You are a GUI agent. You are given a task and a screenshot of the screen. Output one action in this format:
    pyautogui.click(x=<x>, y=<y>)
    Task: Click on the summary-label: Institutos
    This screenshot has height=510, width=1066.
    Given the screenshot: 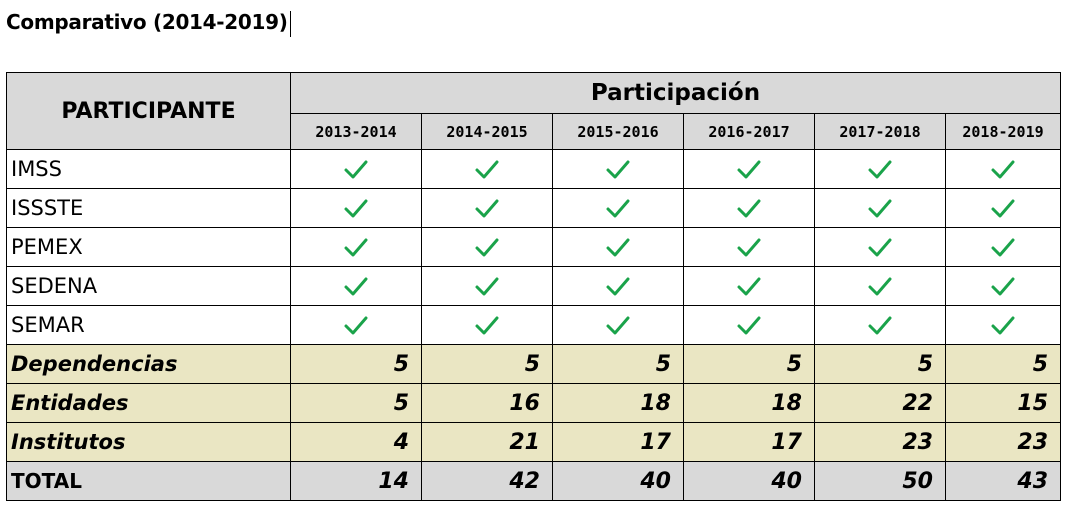 What is the action you would take?
    pyautogui.click(x=148, y=442)
    